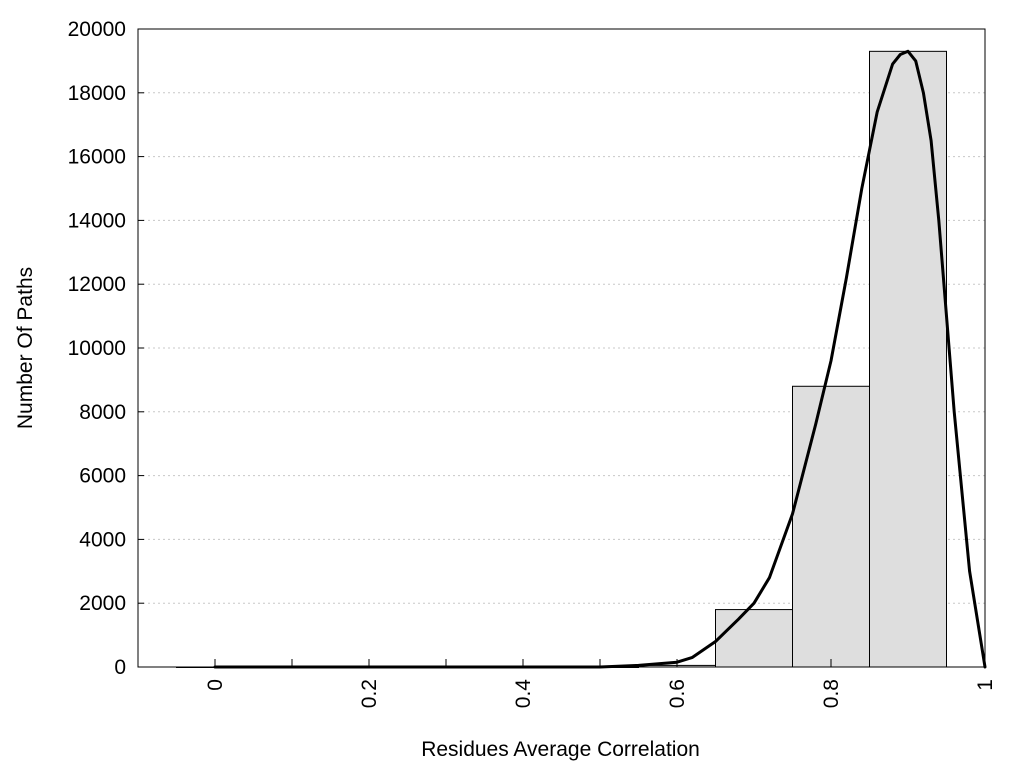  Describe the element at coordinates (102, 476) in the screenshot. I see `y-tick-label: 6000` at that location.